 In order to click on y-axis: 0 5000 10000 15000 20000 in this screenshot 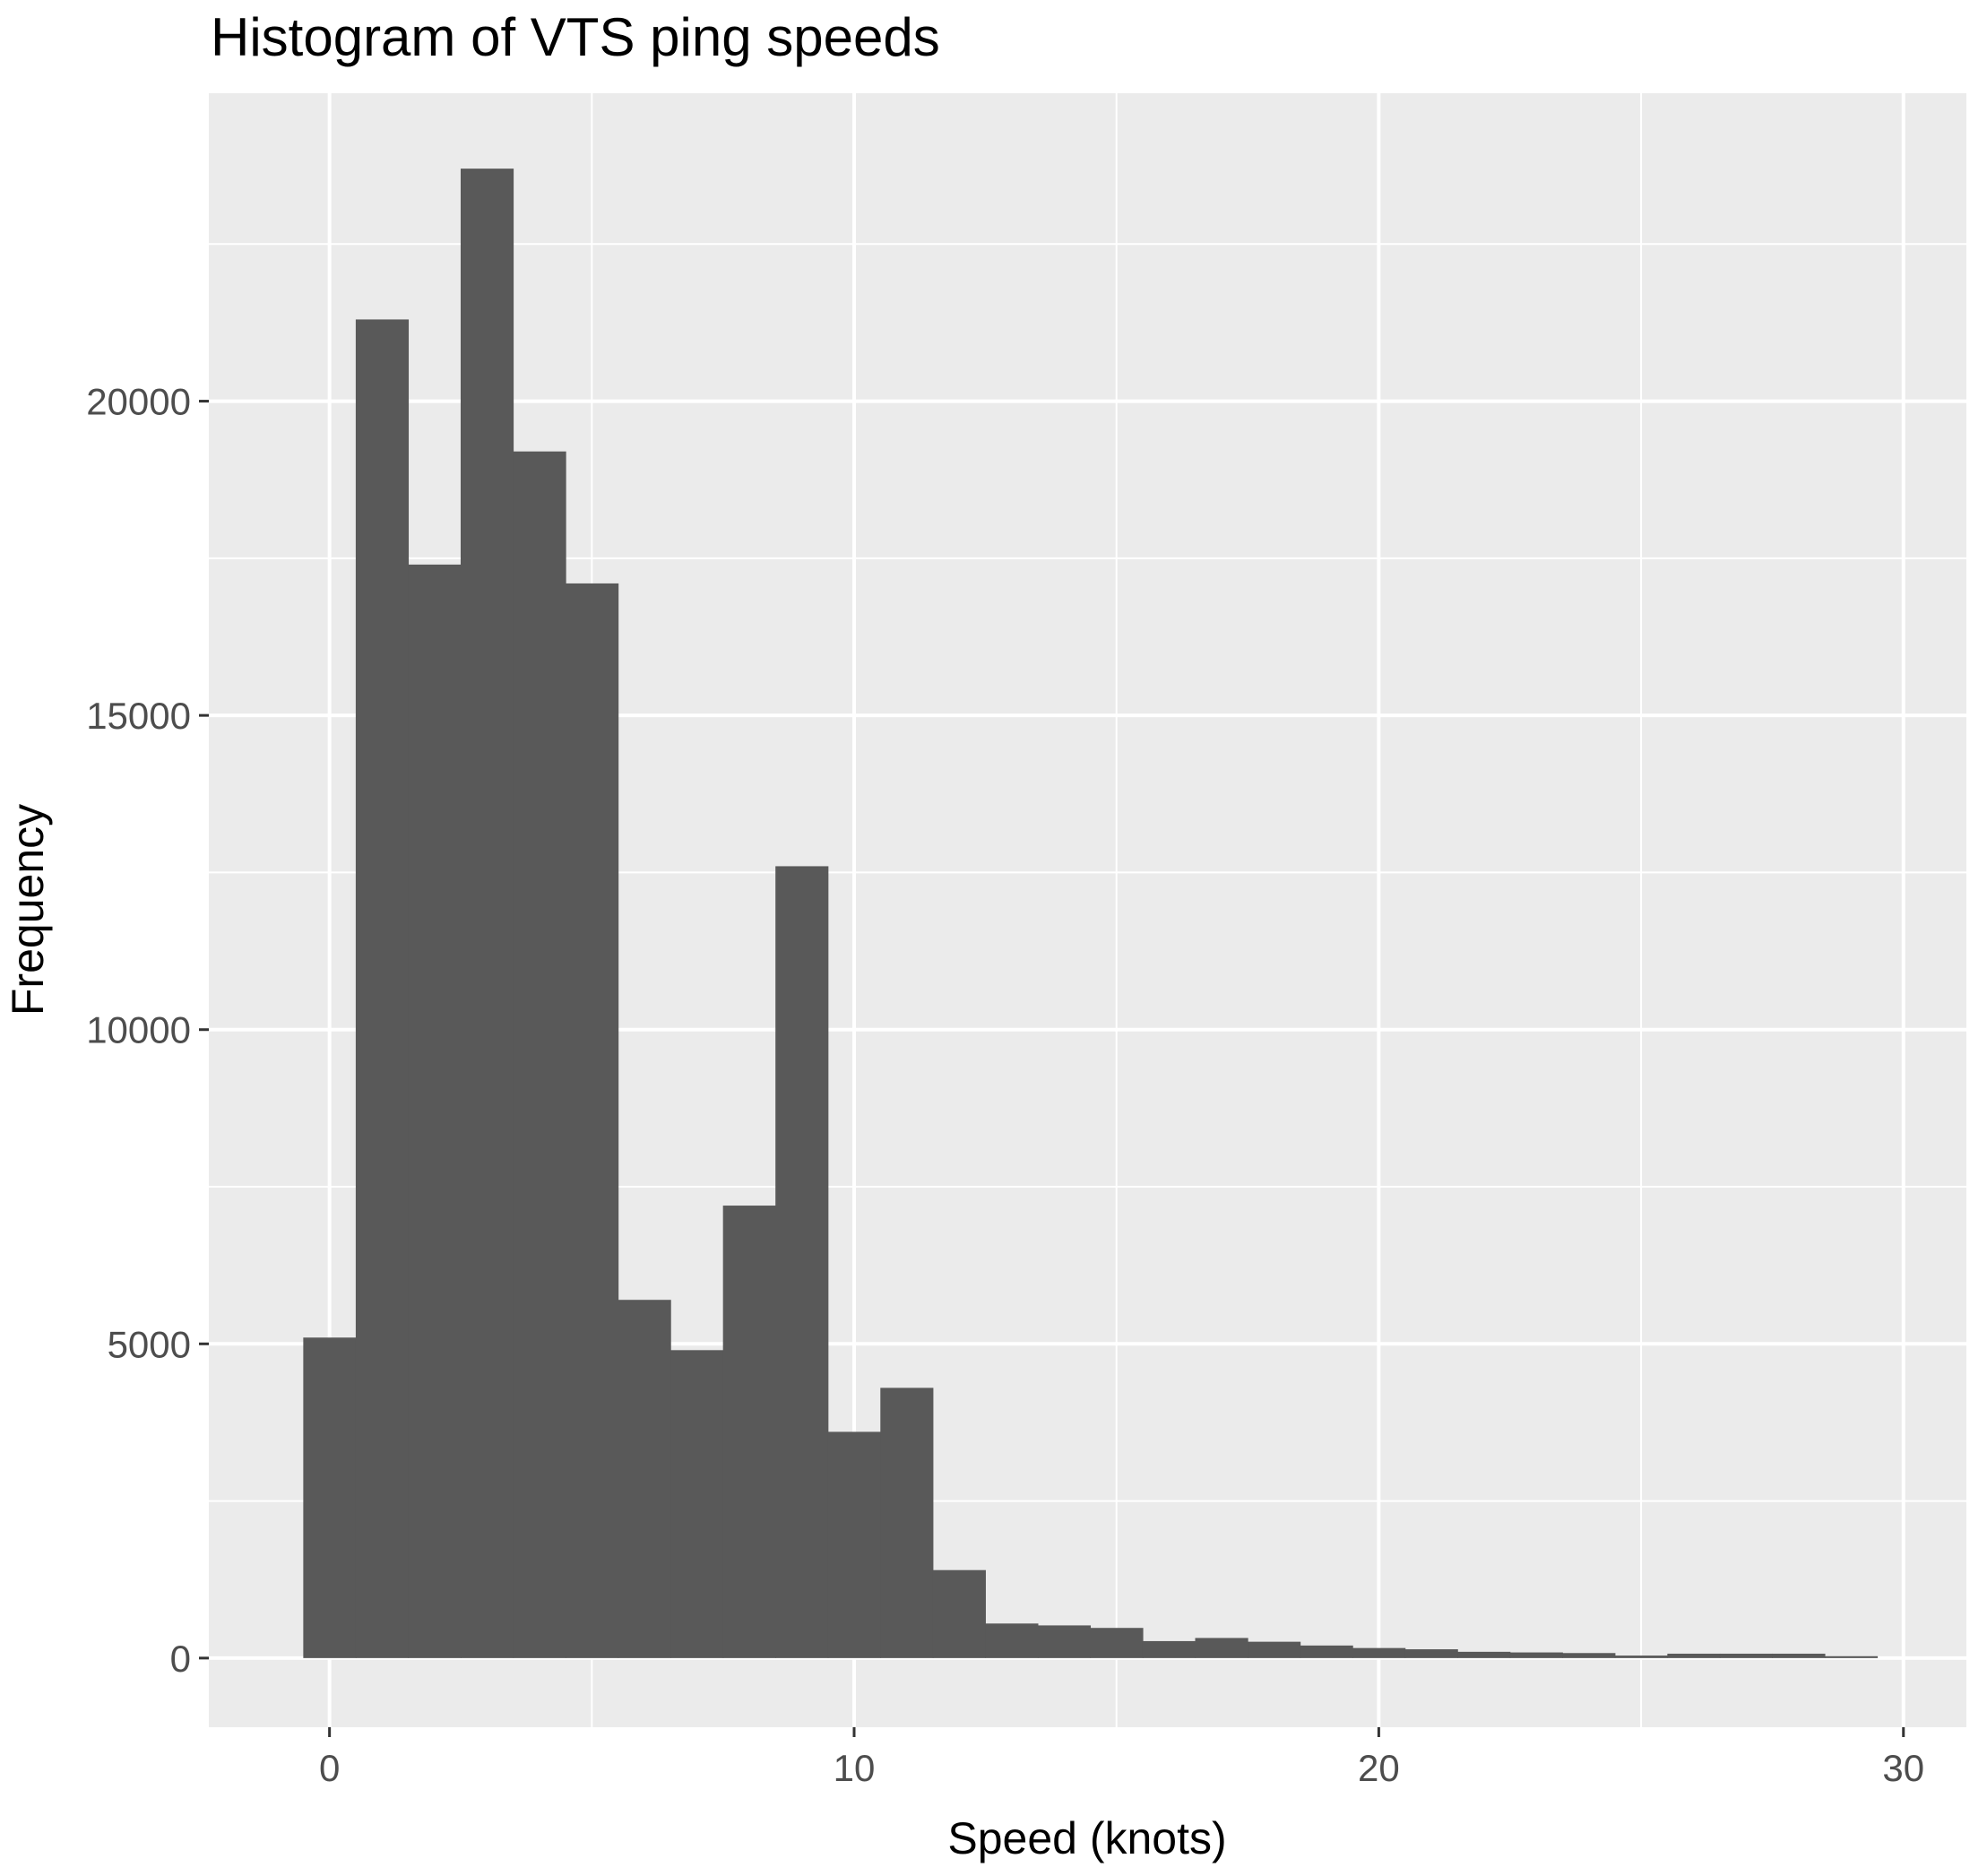, I will do `click(148, 1030)`.